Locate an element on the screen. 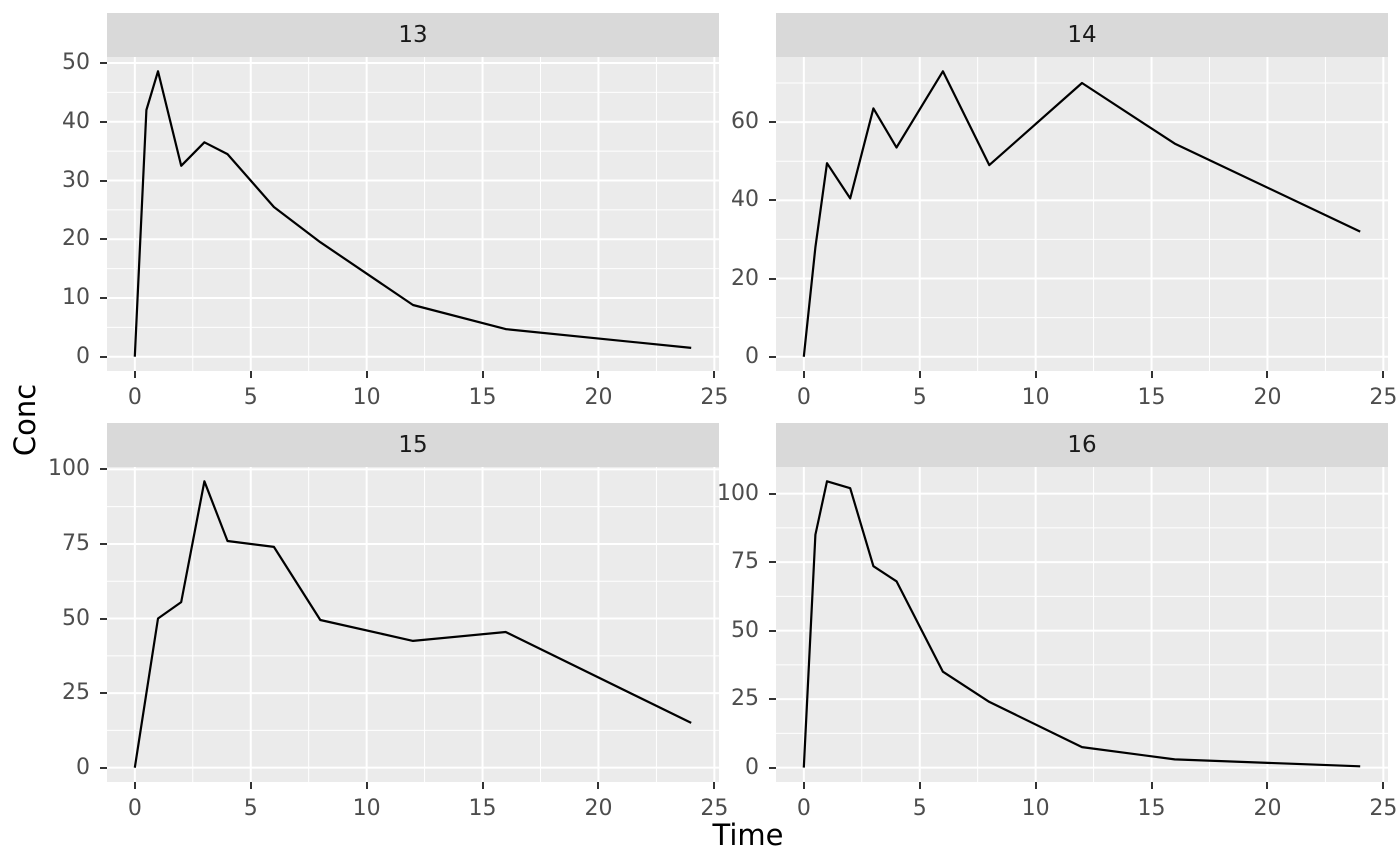 This screenshot has width=1400, height=865. facet-strip: 14 is located at coordinates (1082, 35).